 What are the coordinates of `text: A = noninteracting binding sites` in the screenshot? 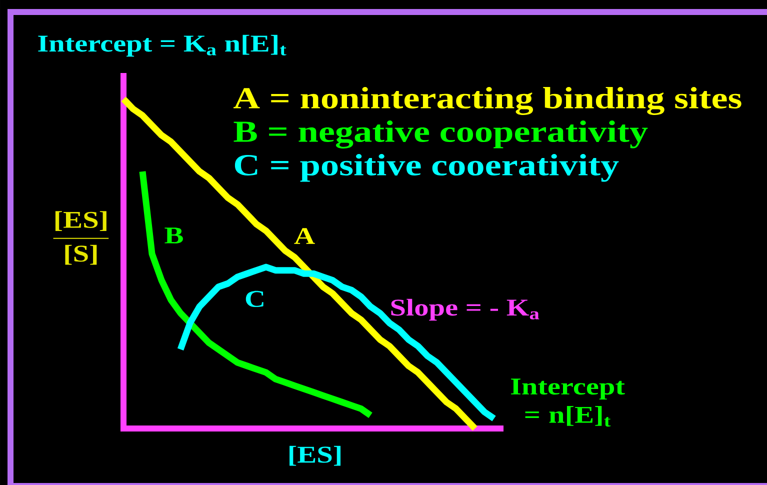 It's located at (488, 101).